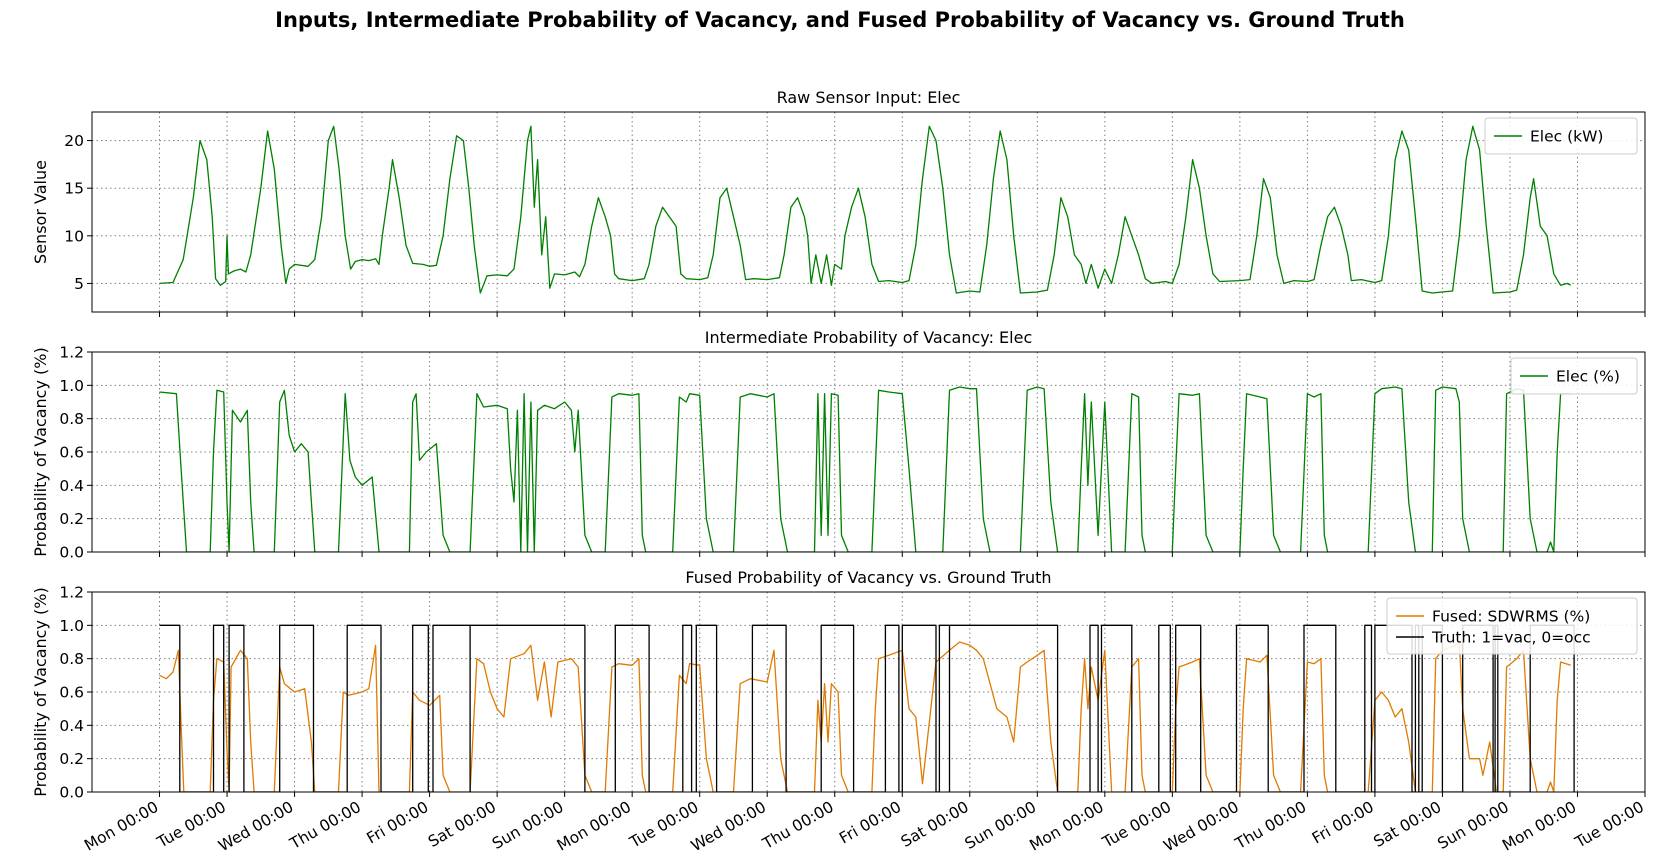 The height and width of the screenshot is (868, 1654). What do you see at coordinates (71, 386) in the screenshot?
I see `intermediate-ytick-label-5: 1.0` at bounding box center [71, 386].